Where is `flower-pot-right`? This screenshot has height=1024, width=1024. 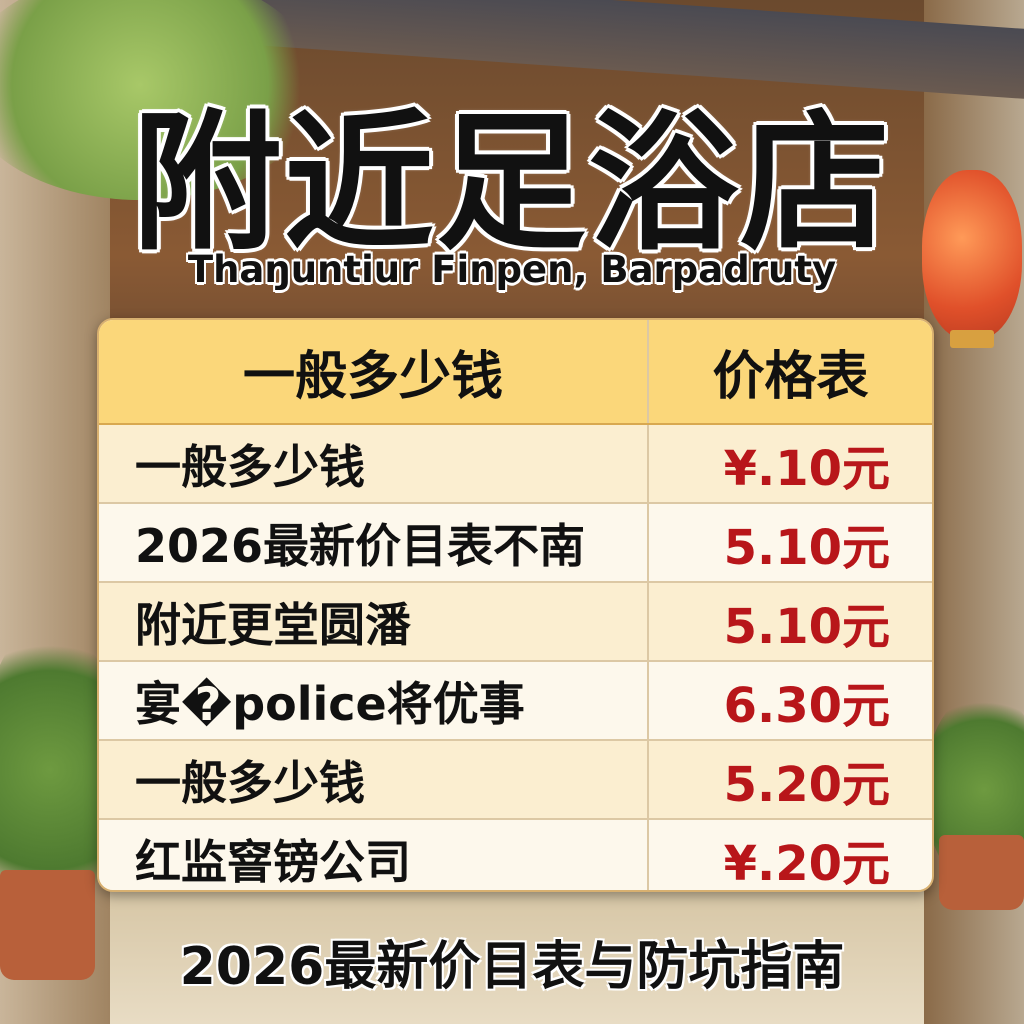
flower-pot-right is located at coordinates (981, 872).